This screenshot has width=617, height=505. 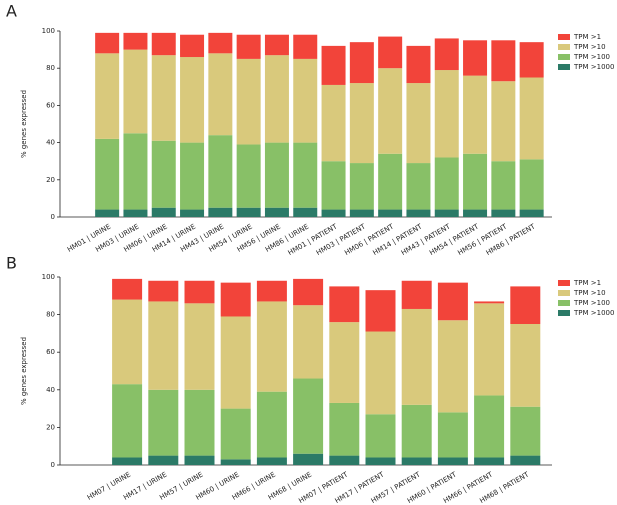 What do you see at coordinates (11, 263) in the screenshot?
I see `panel-label: B` at bounding box center [11, 263].